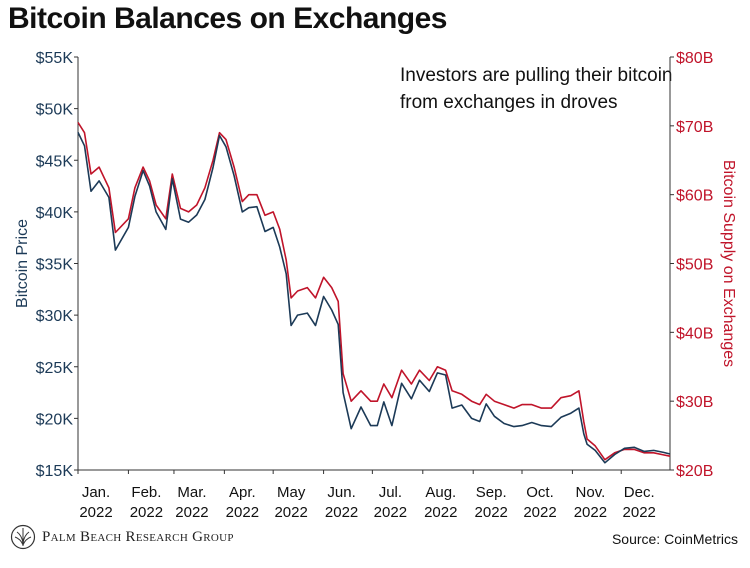 The height and width of the screenshot is (568, 750). I want to click on x-tick-month: Jul., so click(390, 492).